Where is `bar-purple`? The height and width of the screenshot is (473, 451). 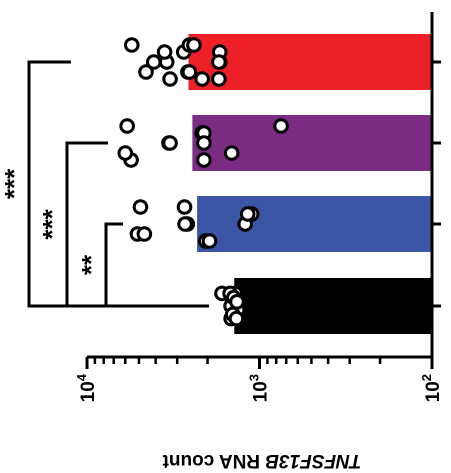
bar-purple is located at coordinates (312, 143).